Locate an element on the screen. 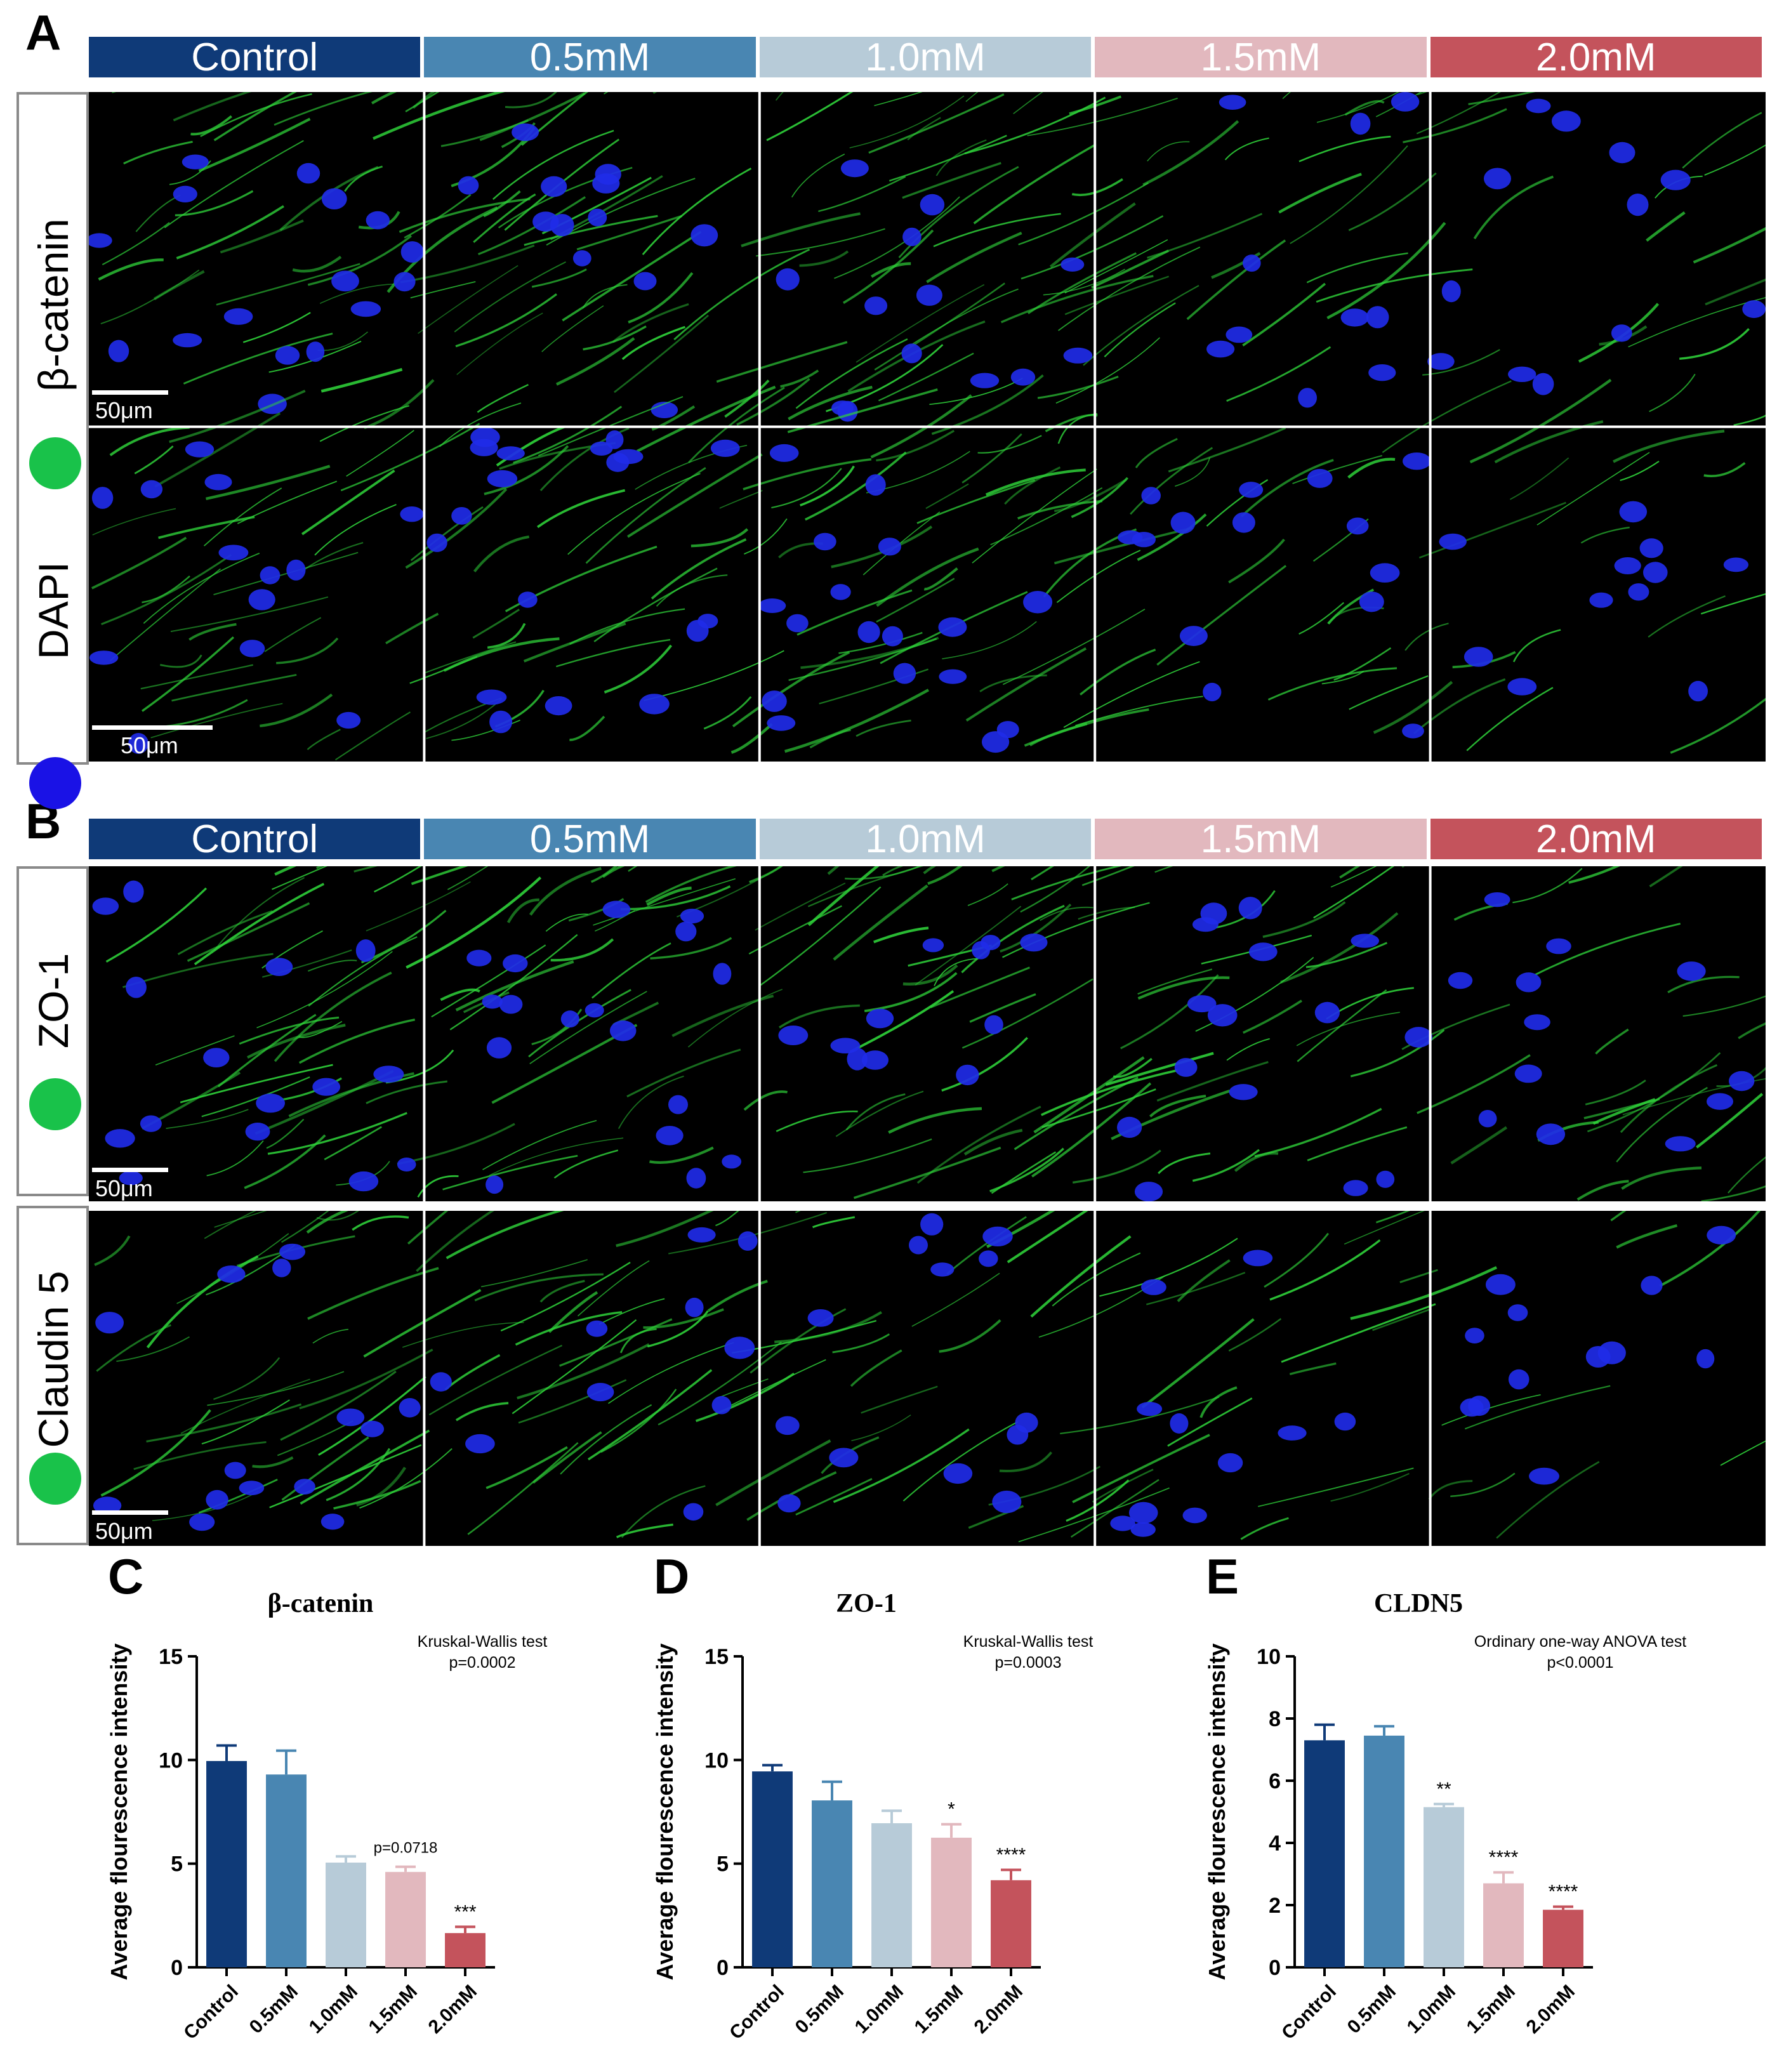 This screenshot has width=1784, height=2072. significance-label-3: * is located at coordinates (952, 1810).